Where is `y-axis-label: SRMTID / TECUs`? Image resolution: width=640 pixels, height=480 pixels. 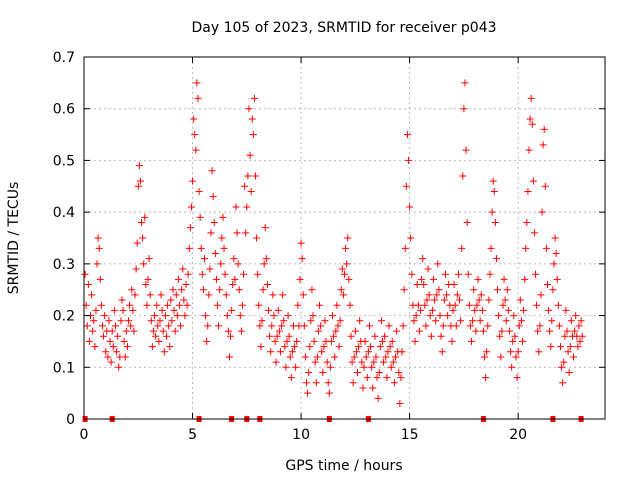
y-axis-label: SRMTID / TECUs is located at coordinates (14, 238).